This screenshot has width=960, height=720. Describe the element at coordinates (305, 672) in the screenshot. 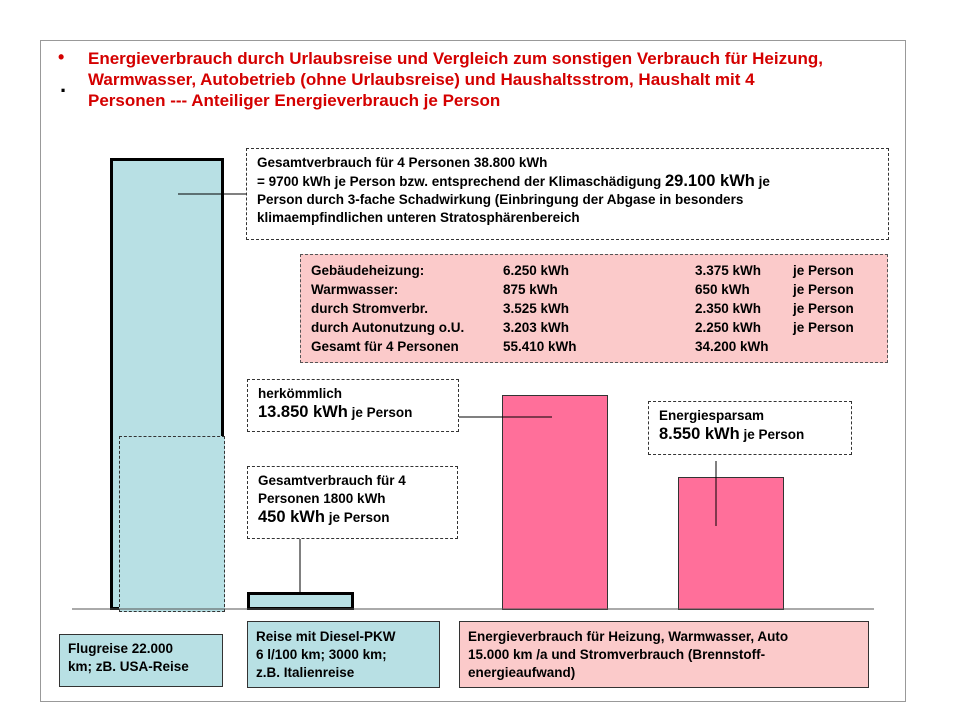

I see `label-car-line-3: z.B. Italienreise` at that location.